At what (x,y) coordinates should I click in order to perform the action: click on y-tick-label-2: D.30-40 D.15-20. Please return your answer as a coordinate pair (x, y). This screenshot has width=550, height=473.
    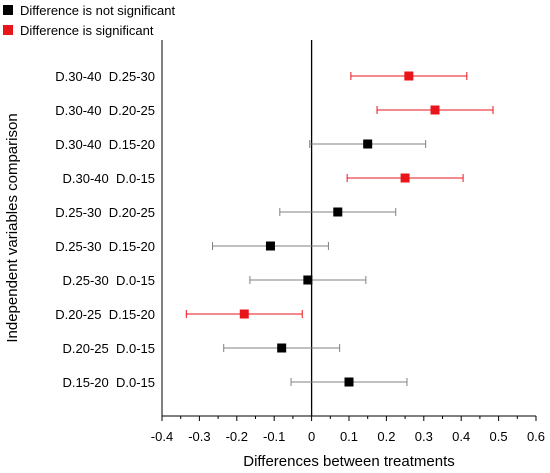
    Looking at the image, I should click on (105, 144).